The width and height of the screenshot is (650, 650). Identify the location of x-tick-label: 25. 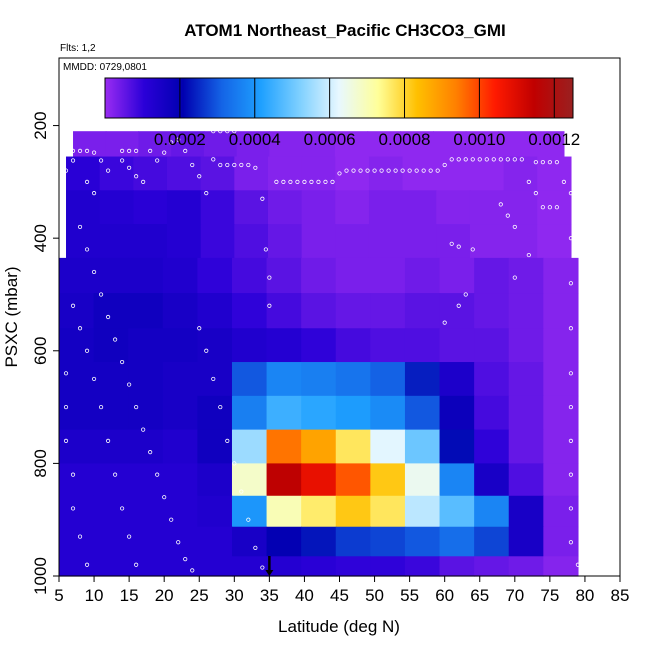
(199, 595).